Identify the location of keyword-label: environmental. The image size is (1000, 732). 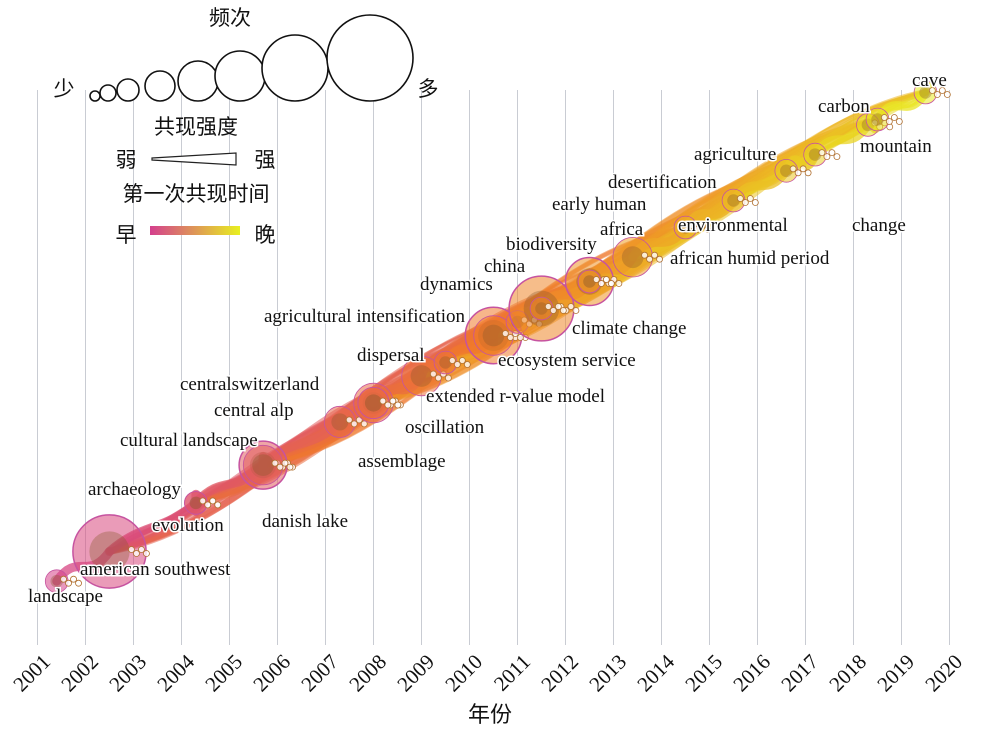
(733, 225).